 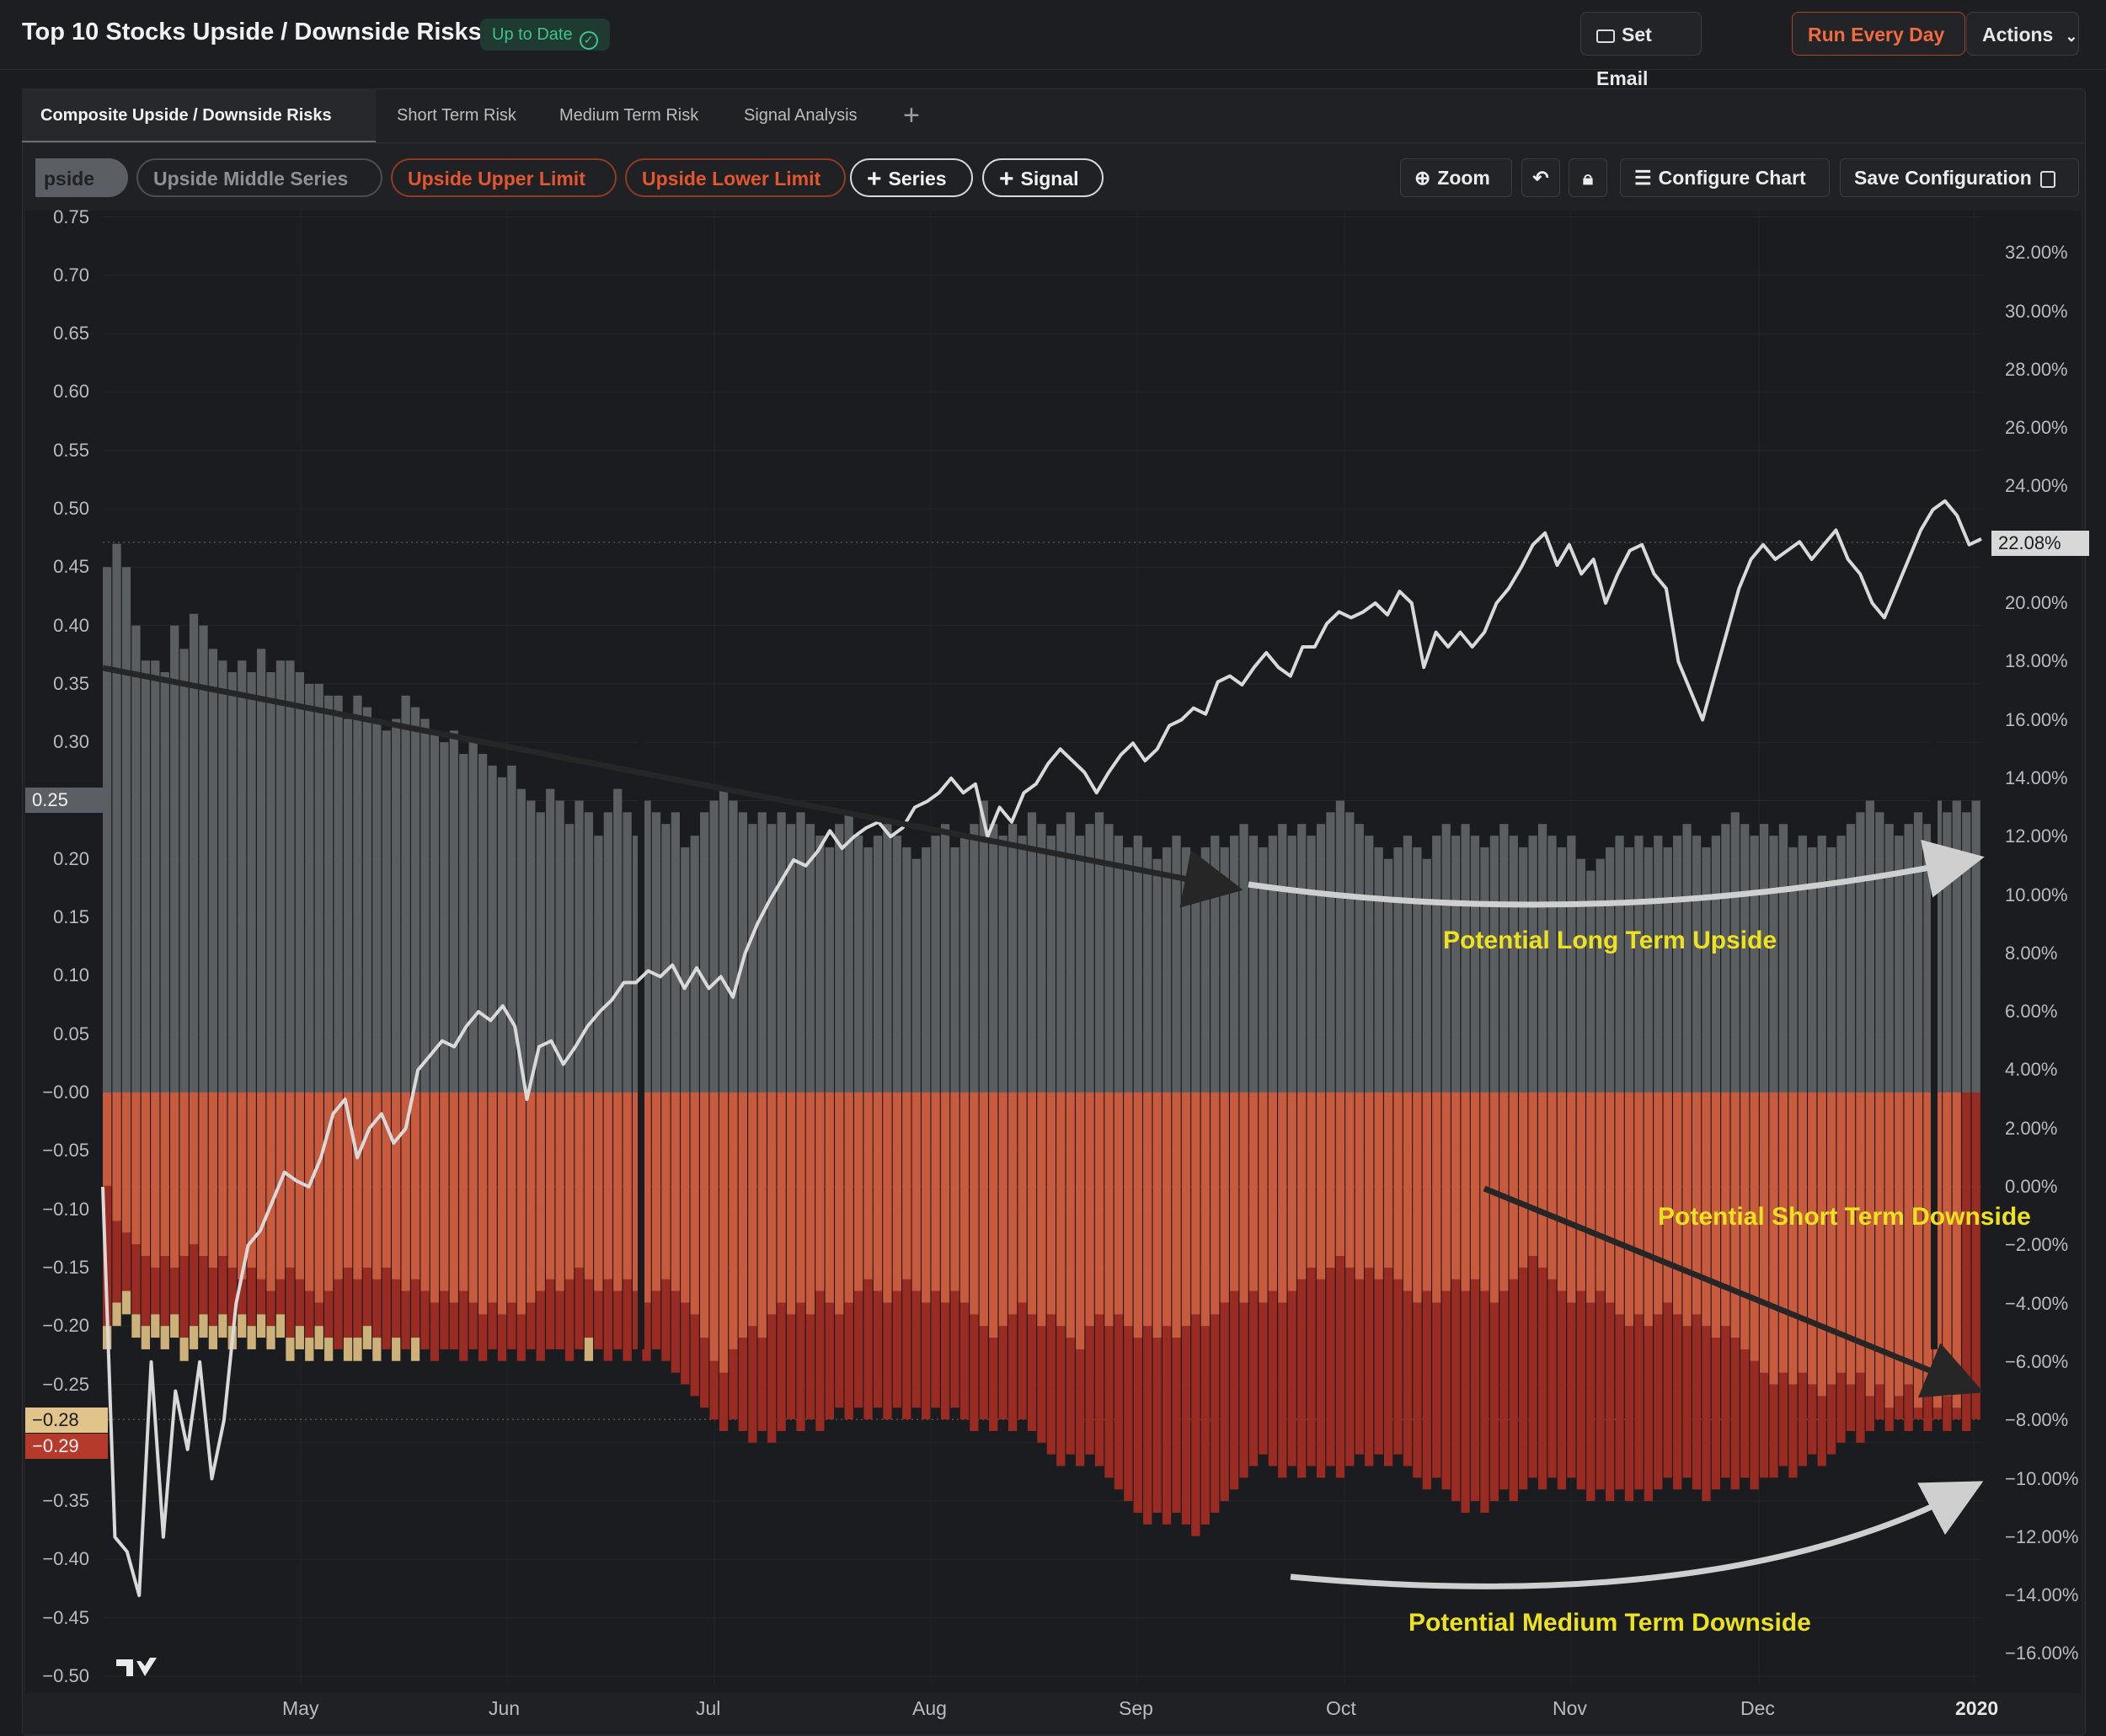 I want to click on right-tick-label: −6.00%, so click(x=2037, y=1361).